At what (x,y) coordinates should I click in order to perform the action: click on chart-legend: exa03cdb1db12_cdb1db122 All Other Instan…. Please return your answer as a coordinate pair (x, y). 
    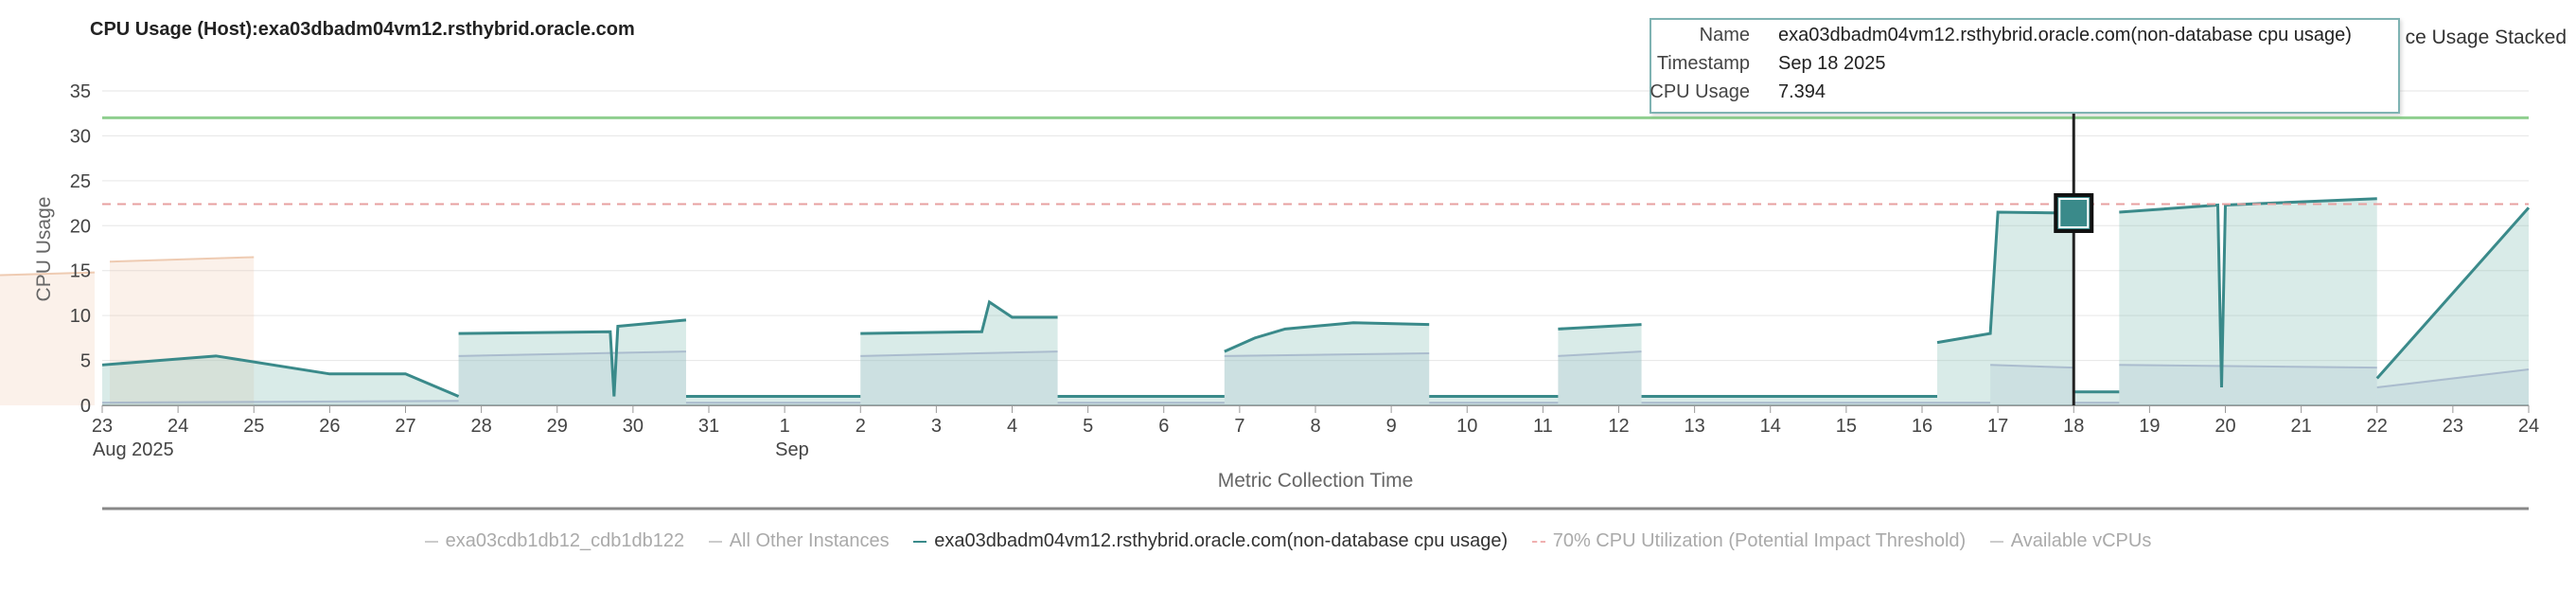
    Looking at the image, I should click on (1288, 541).